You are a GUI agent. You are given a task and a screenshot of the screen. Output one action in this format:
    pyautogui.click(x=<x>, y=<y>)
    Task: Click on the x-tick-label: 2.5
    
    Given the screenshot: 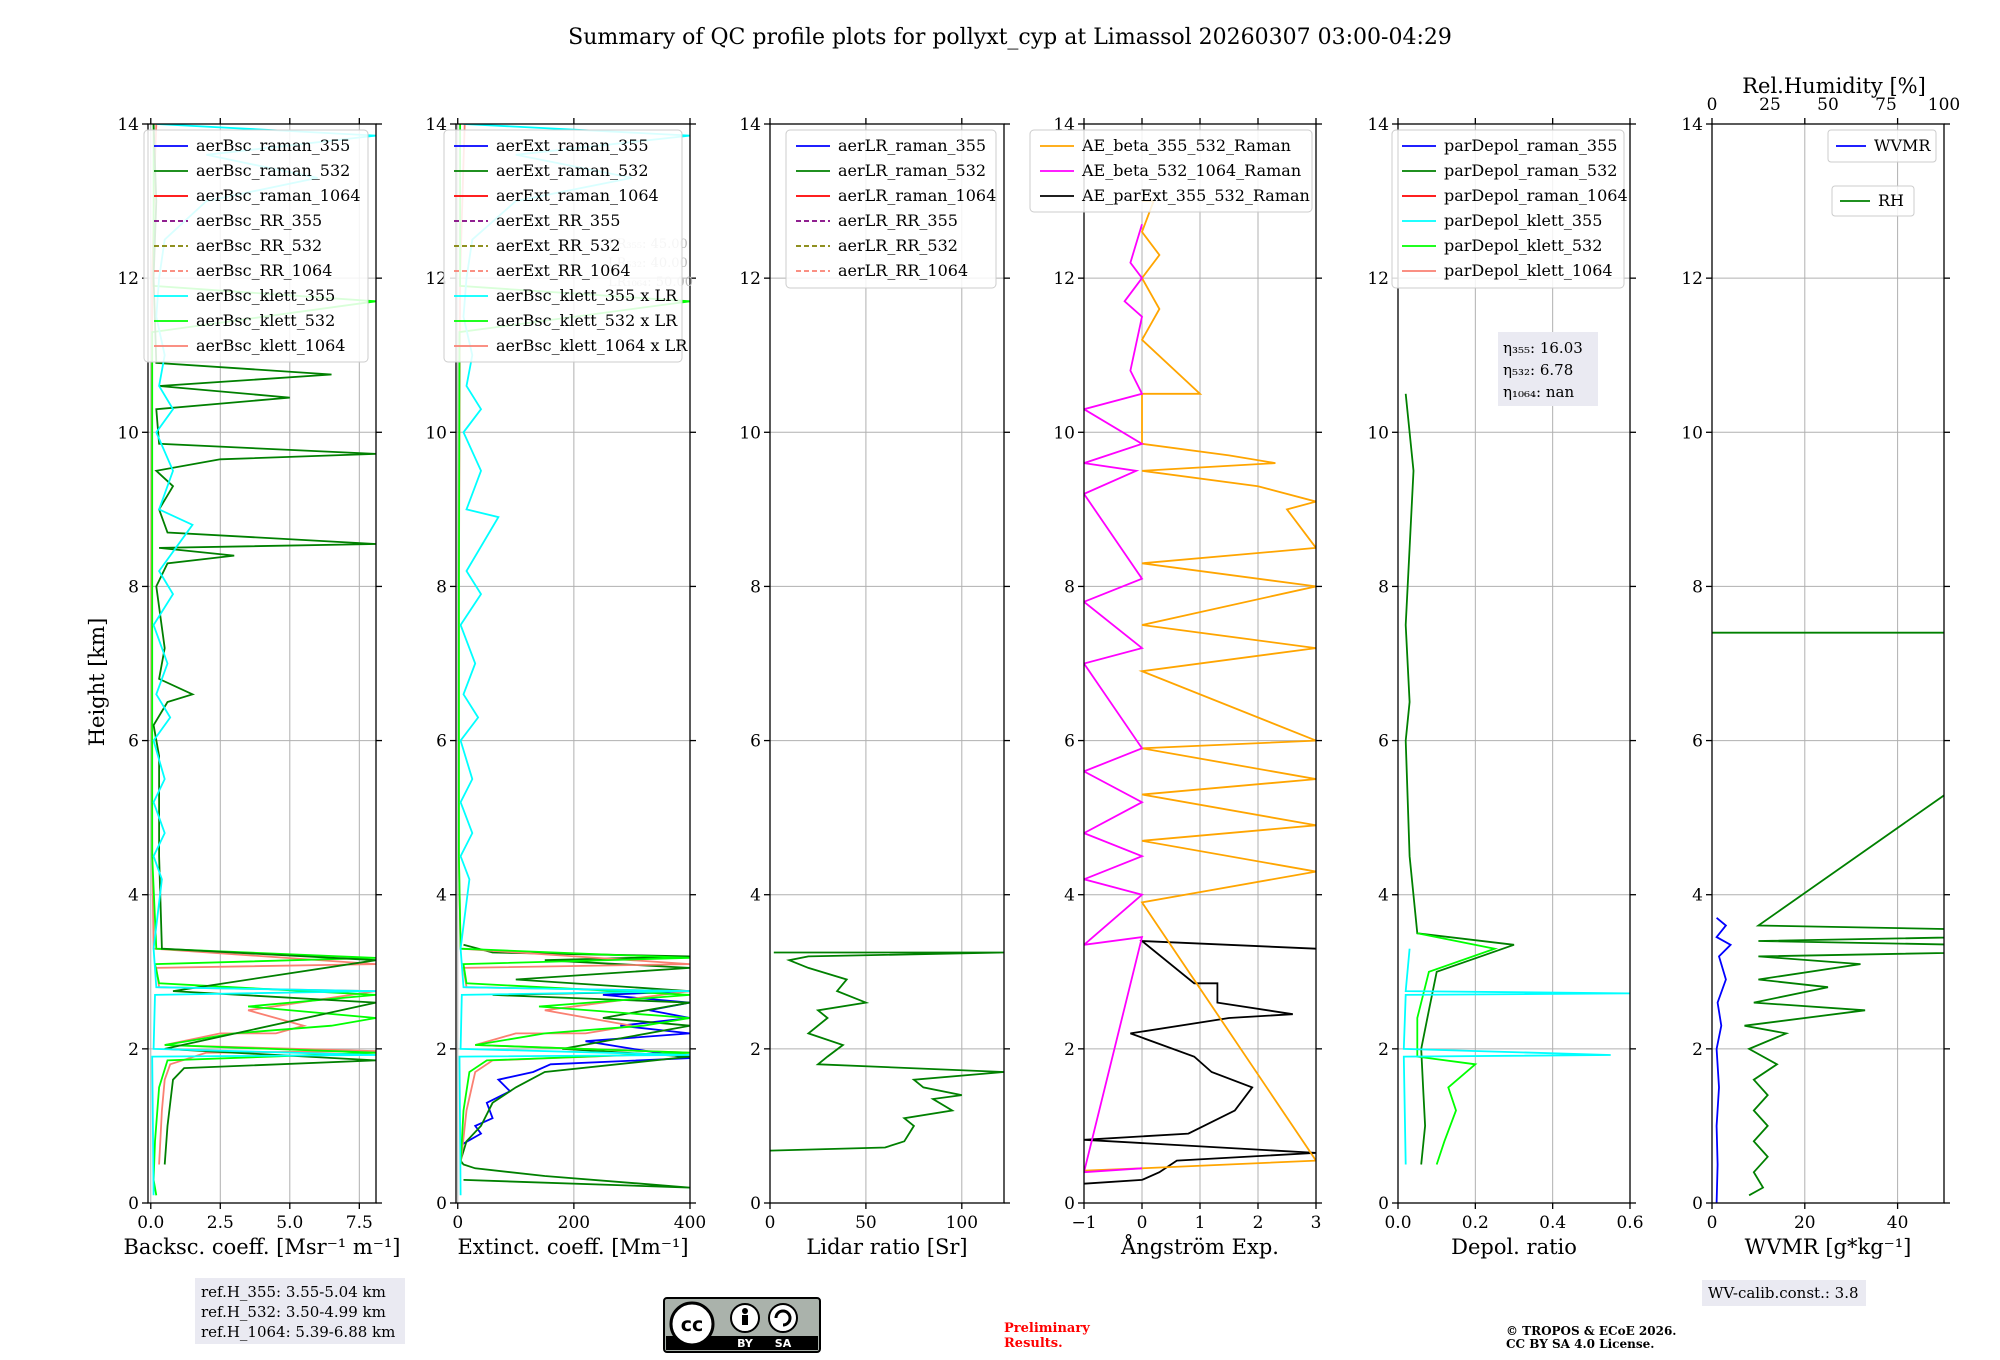 What is the action you would take?
    pyautogui.click(x=220, y=1223)
    